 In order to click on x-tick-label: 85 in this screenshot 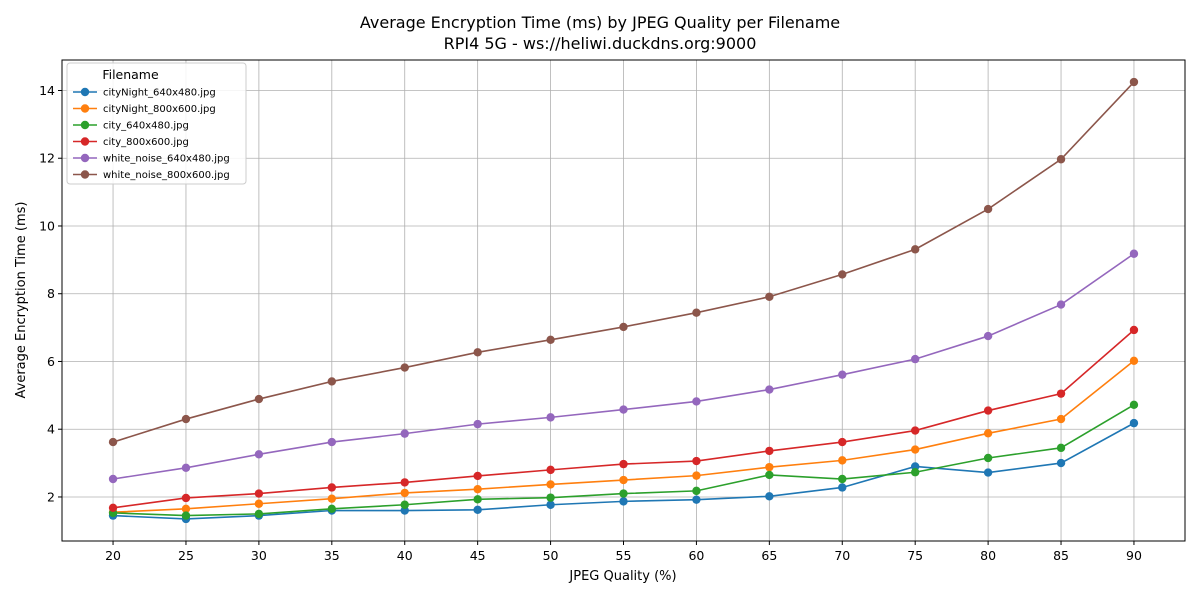, I will do `click(1061, 555)`.